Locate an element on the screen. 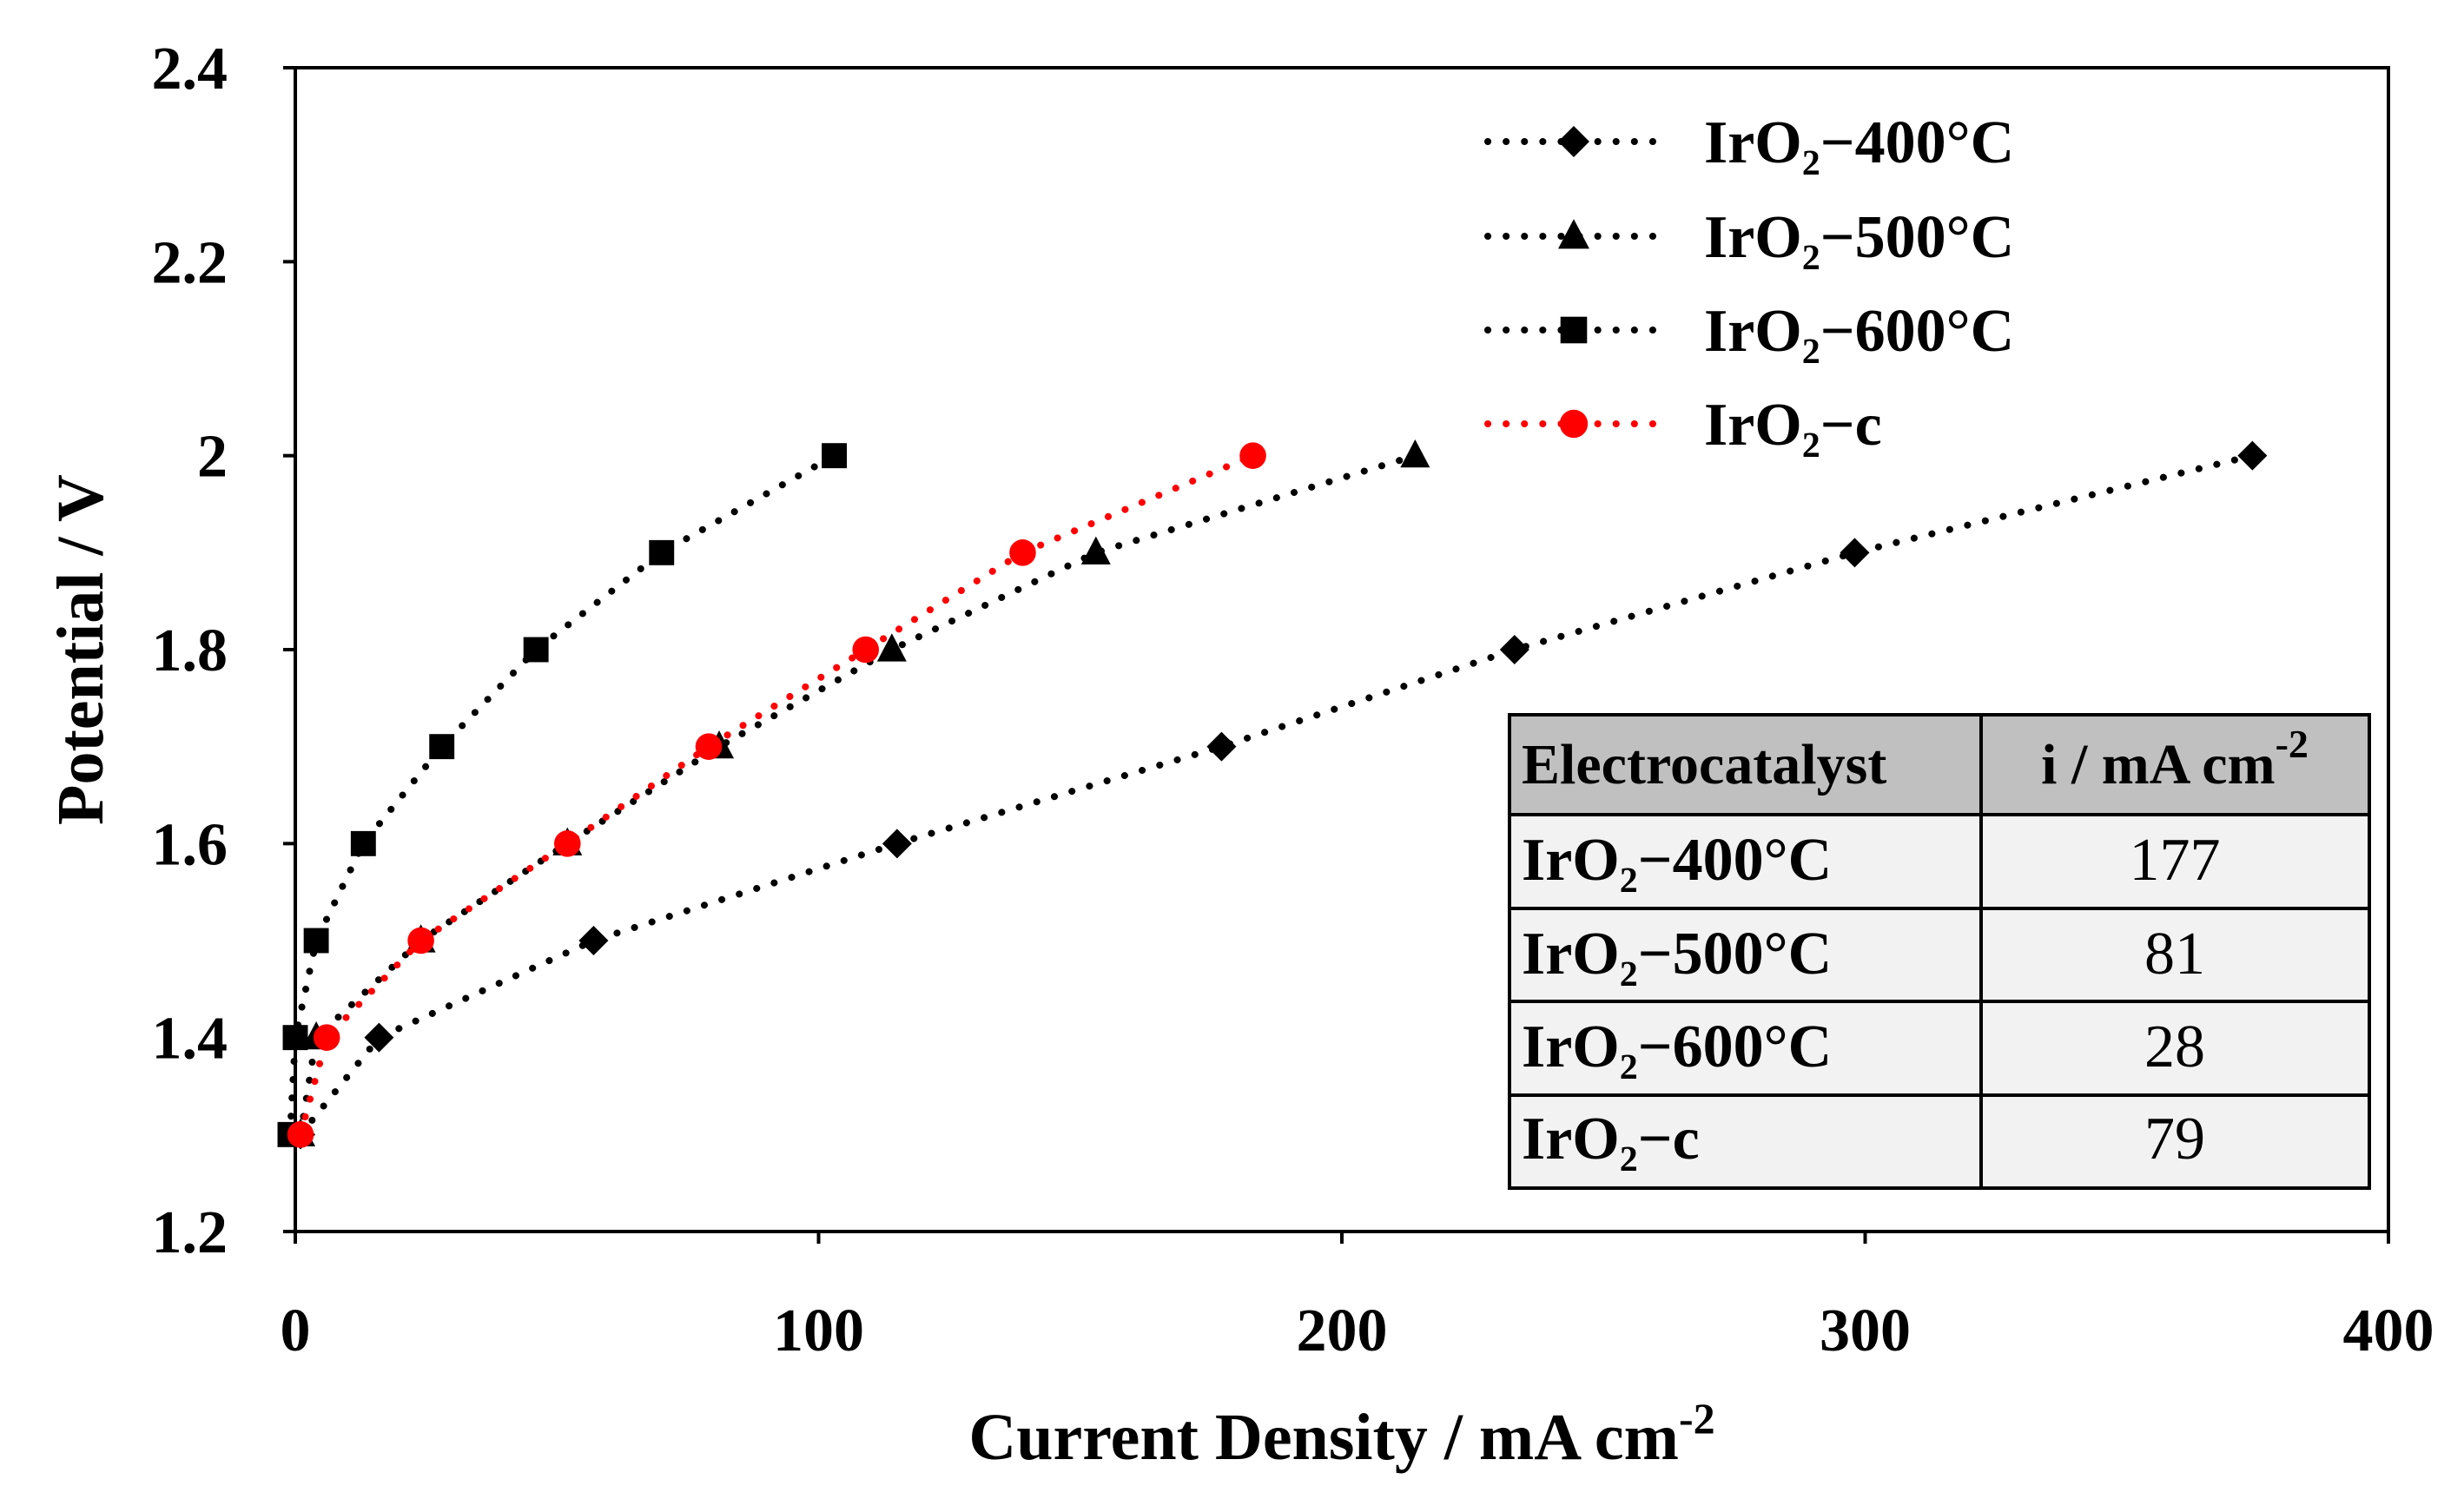  inset-table-cell-value: 177 is located at coordinates (2175, 860).